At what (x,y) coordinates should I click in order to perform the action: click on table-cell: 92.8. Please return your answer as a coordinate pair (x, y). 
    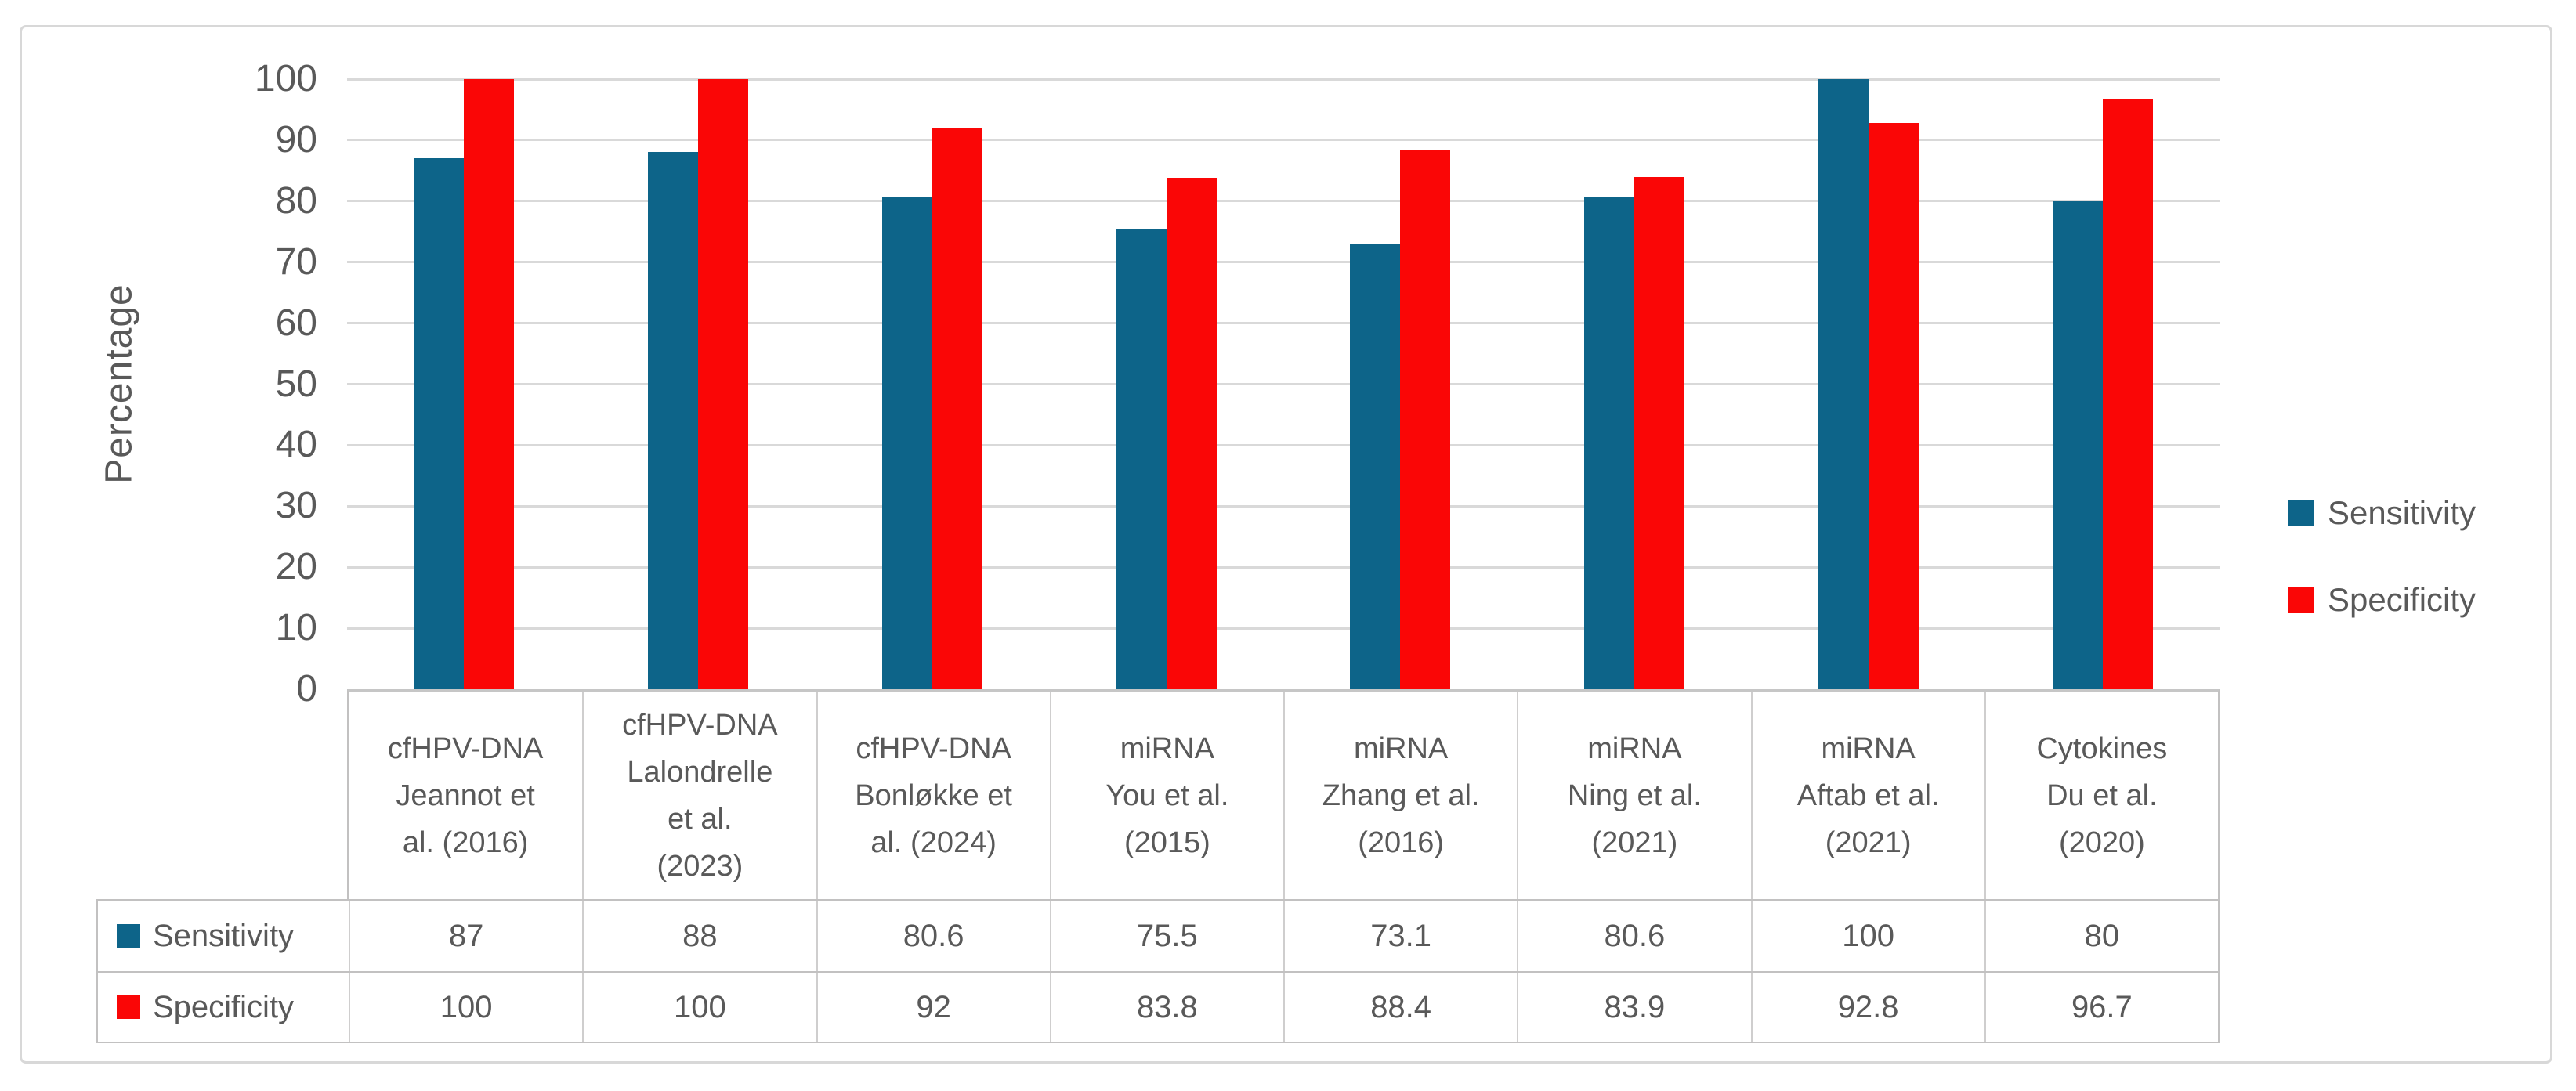
    Looking at the image, I should click on (1867, 1007).